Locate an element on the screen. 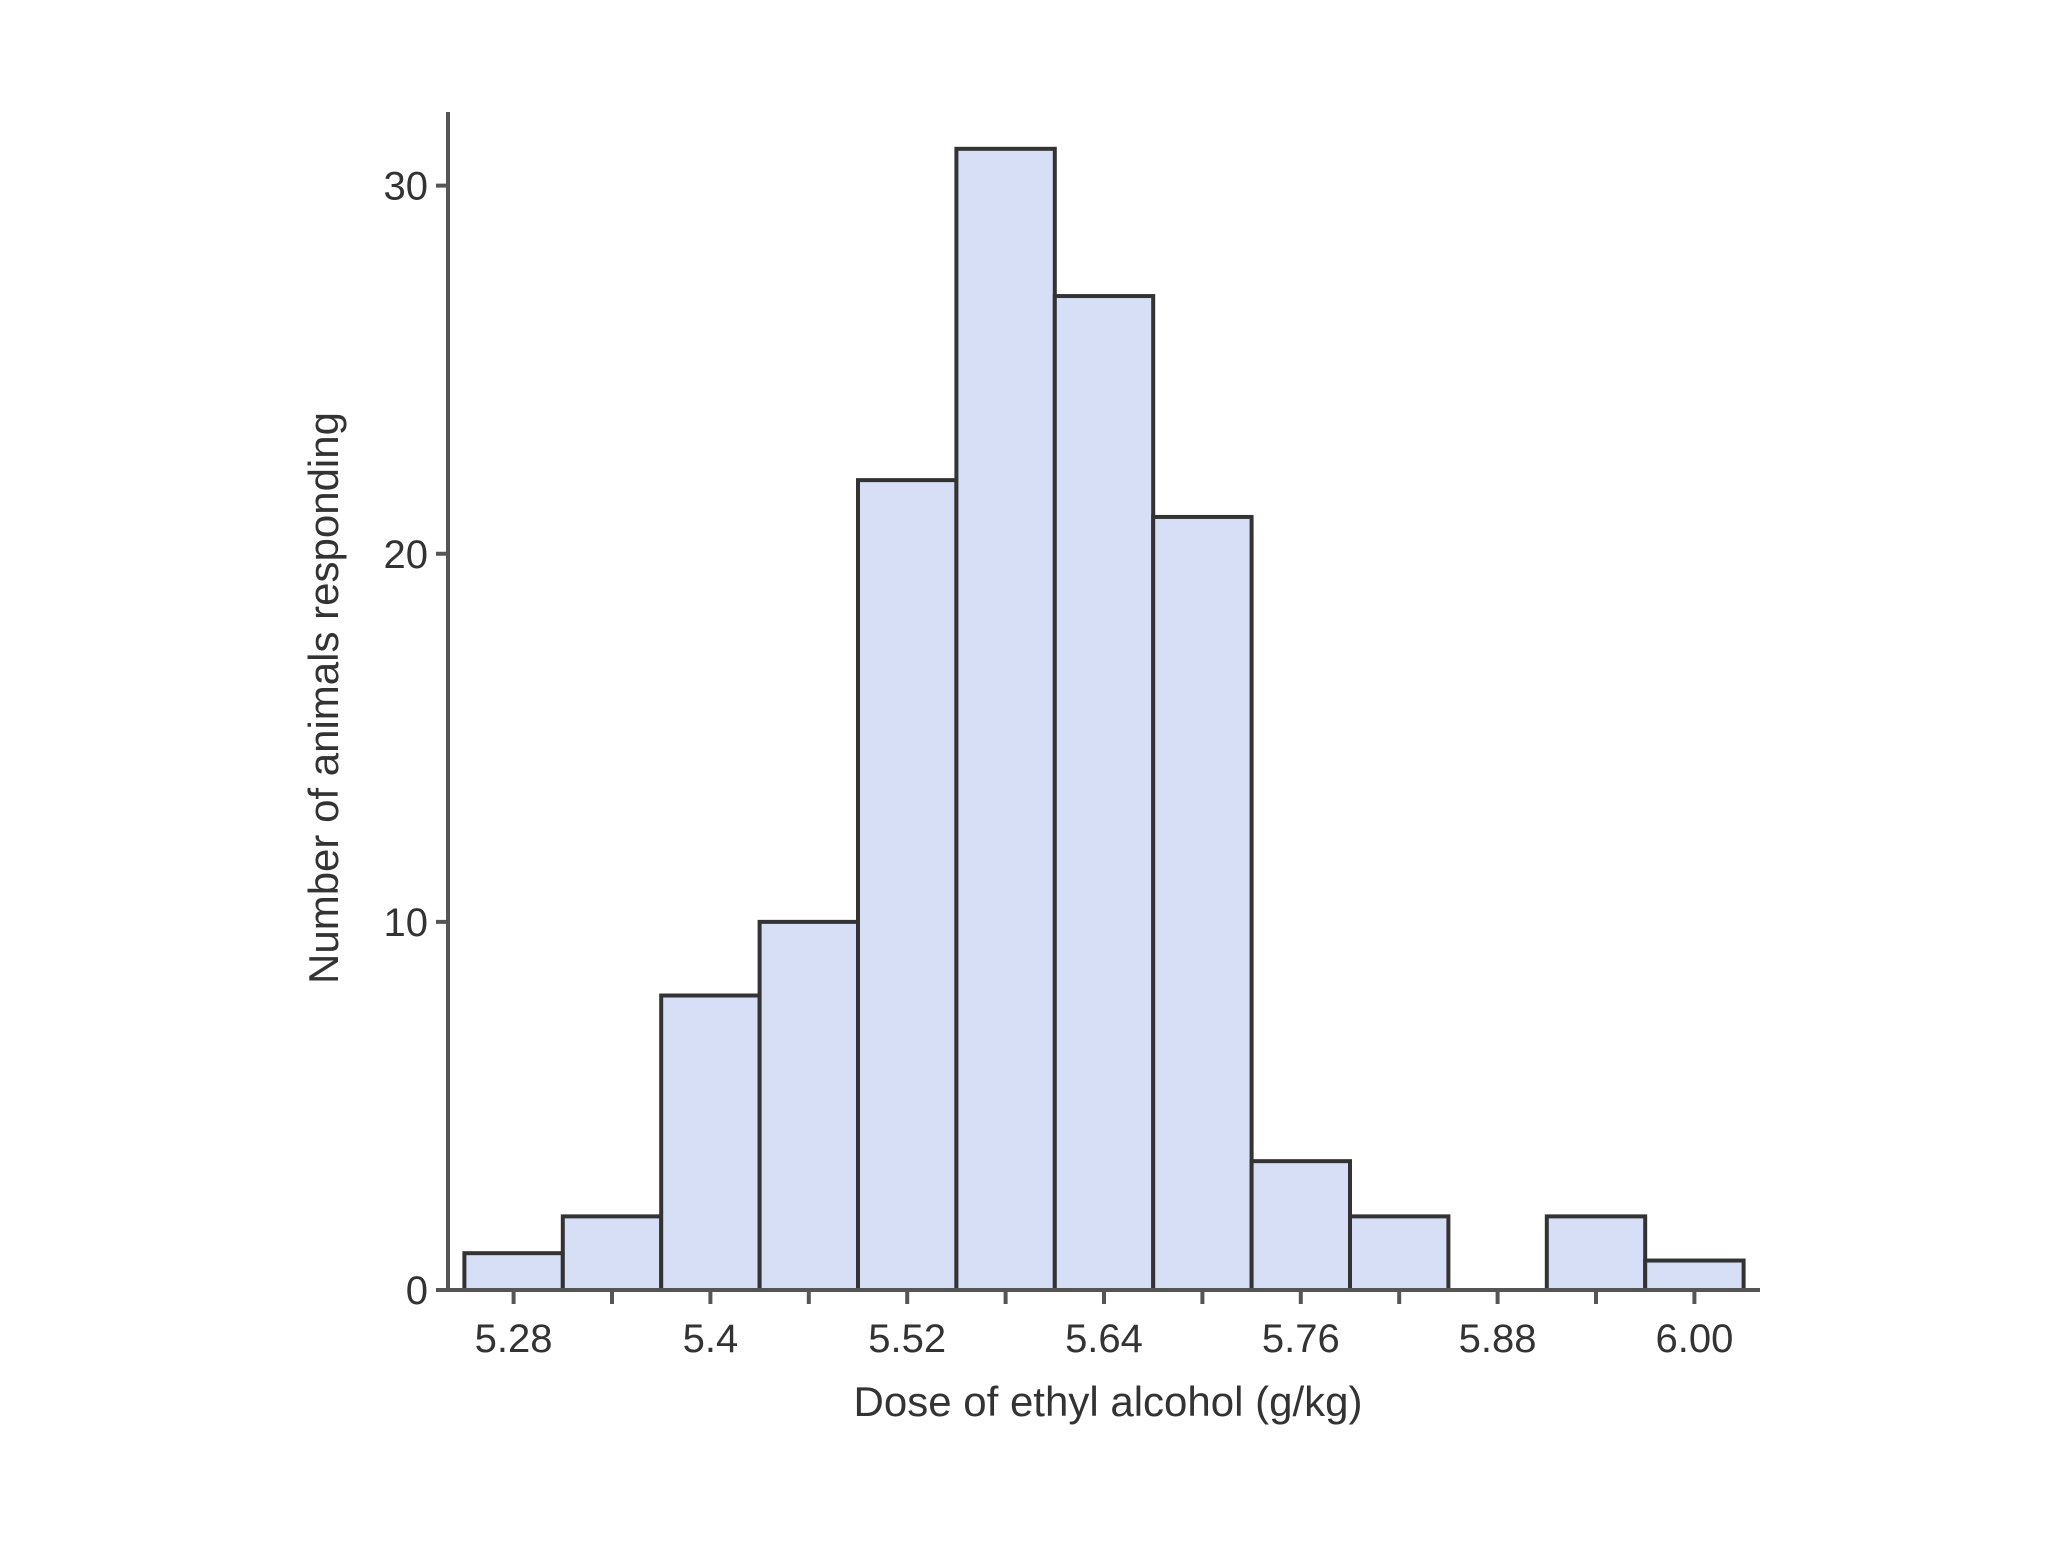 The height and width of the screenshot is (1541, 2048). x-tick-label-1: 5.4 is located at coordinates (711, 1339).